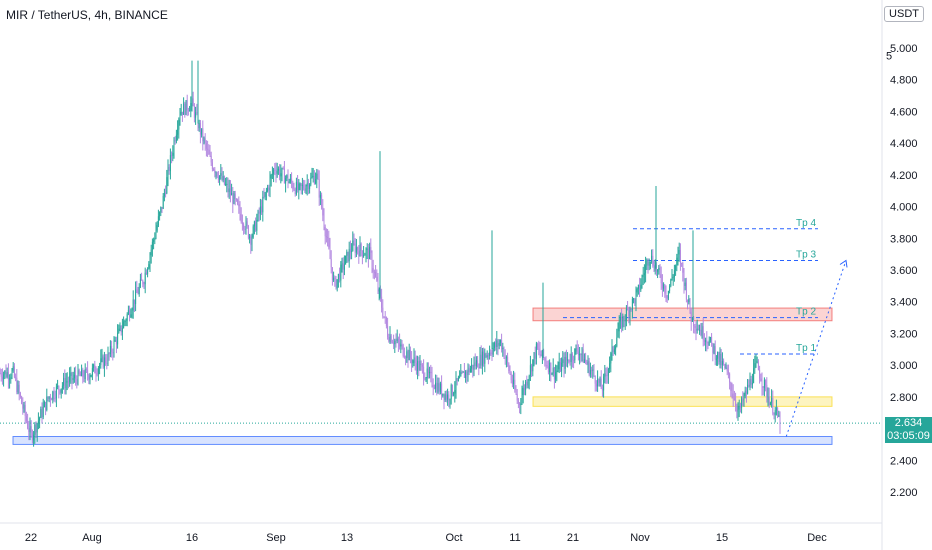  What do you see at coordinates (904, 493) in the screenshot?
I see `y-tick-label: 2.200` at bounding box center [904, 493].